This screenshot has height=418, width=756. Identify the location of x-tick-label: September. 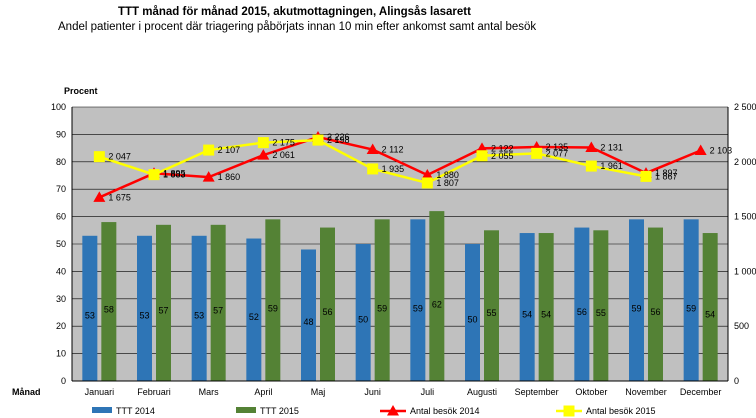
(537, 392).